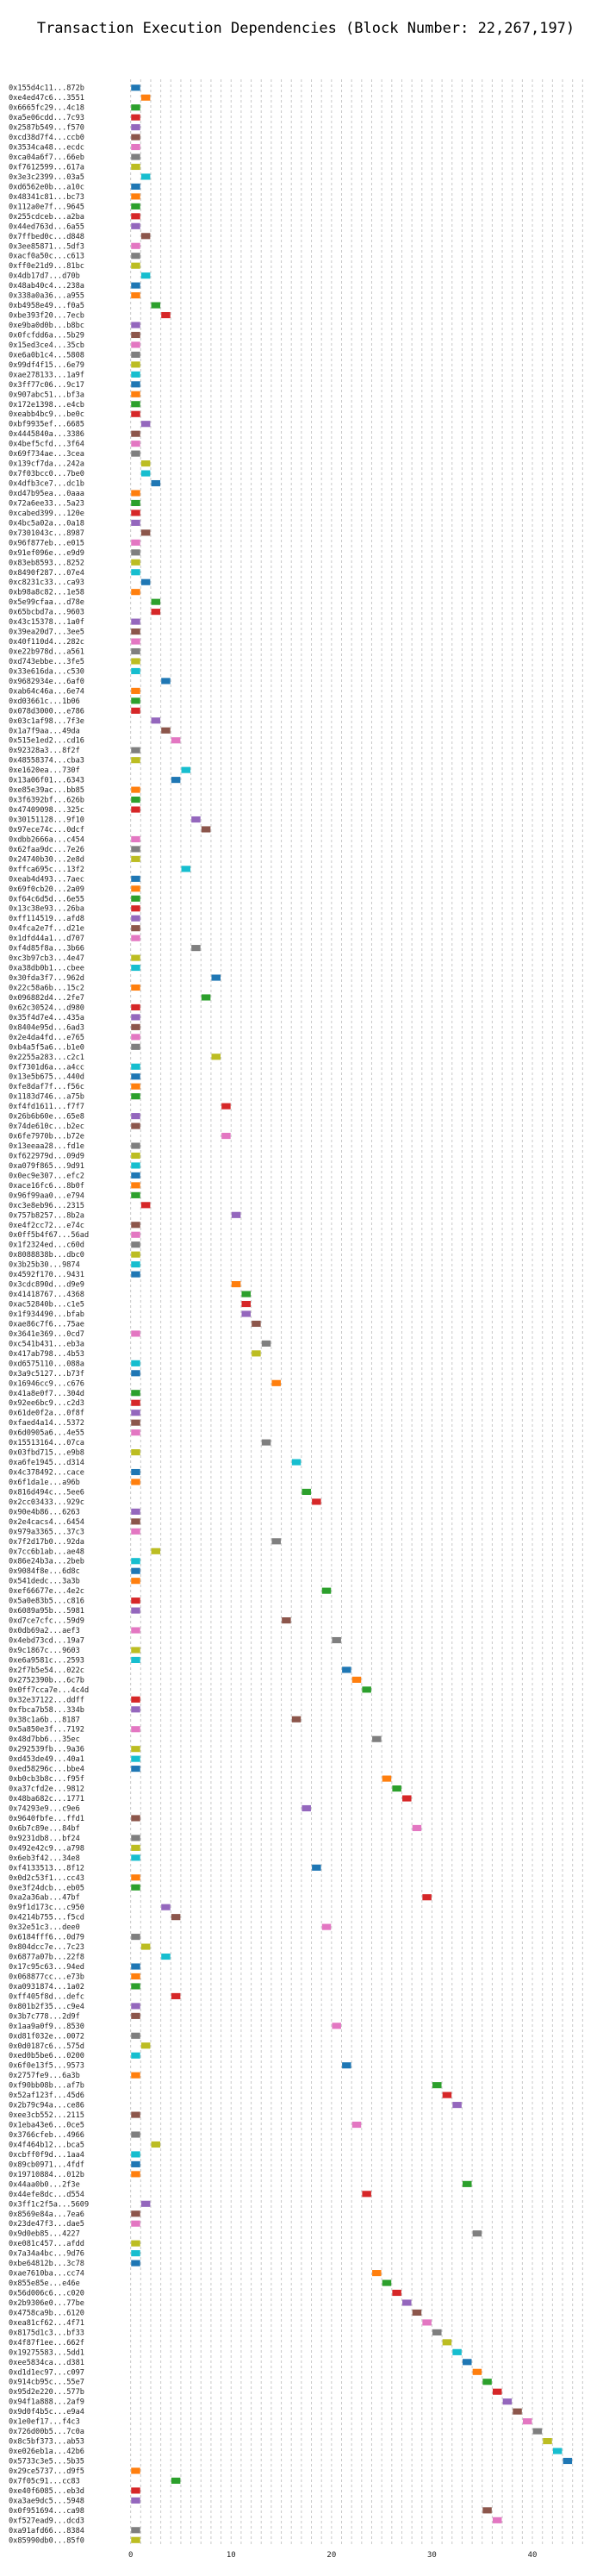  What do you see at coordinates (46, 1027) in the screenshot?
I see `y-tick-label: 0x8404e95d...6ad3` at bounding box center [46, 1027].